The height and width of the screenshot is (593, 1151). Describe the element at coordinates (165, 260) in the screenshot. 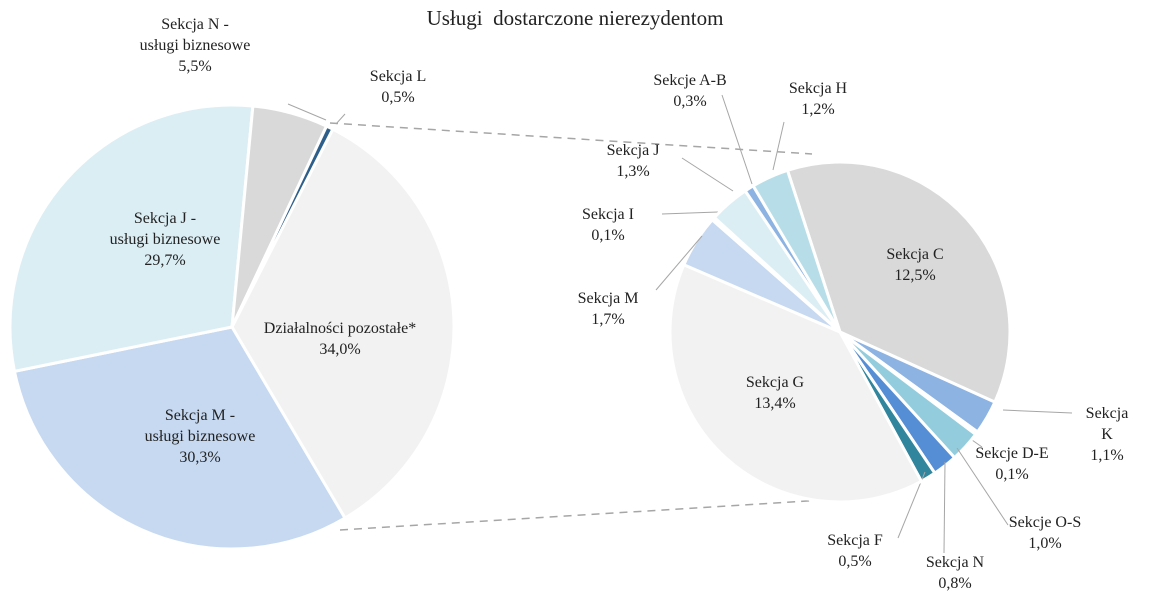

I see `slice-value: 29,7%` at that location.